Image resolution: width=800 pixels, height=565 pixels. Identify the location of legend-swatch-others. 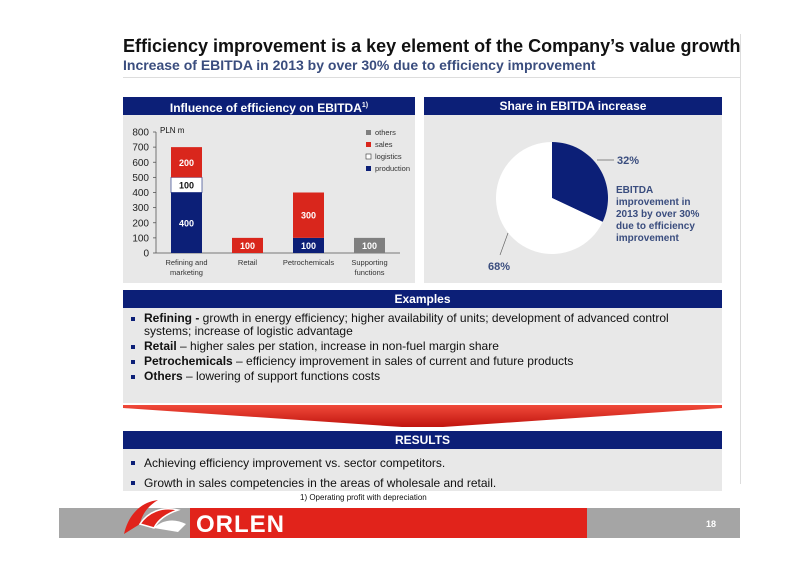
(368, 132).